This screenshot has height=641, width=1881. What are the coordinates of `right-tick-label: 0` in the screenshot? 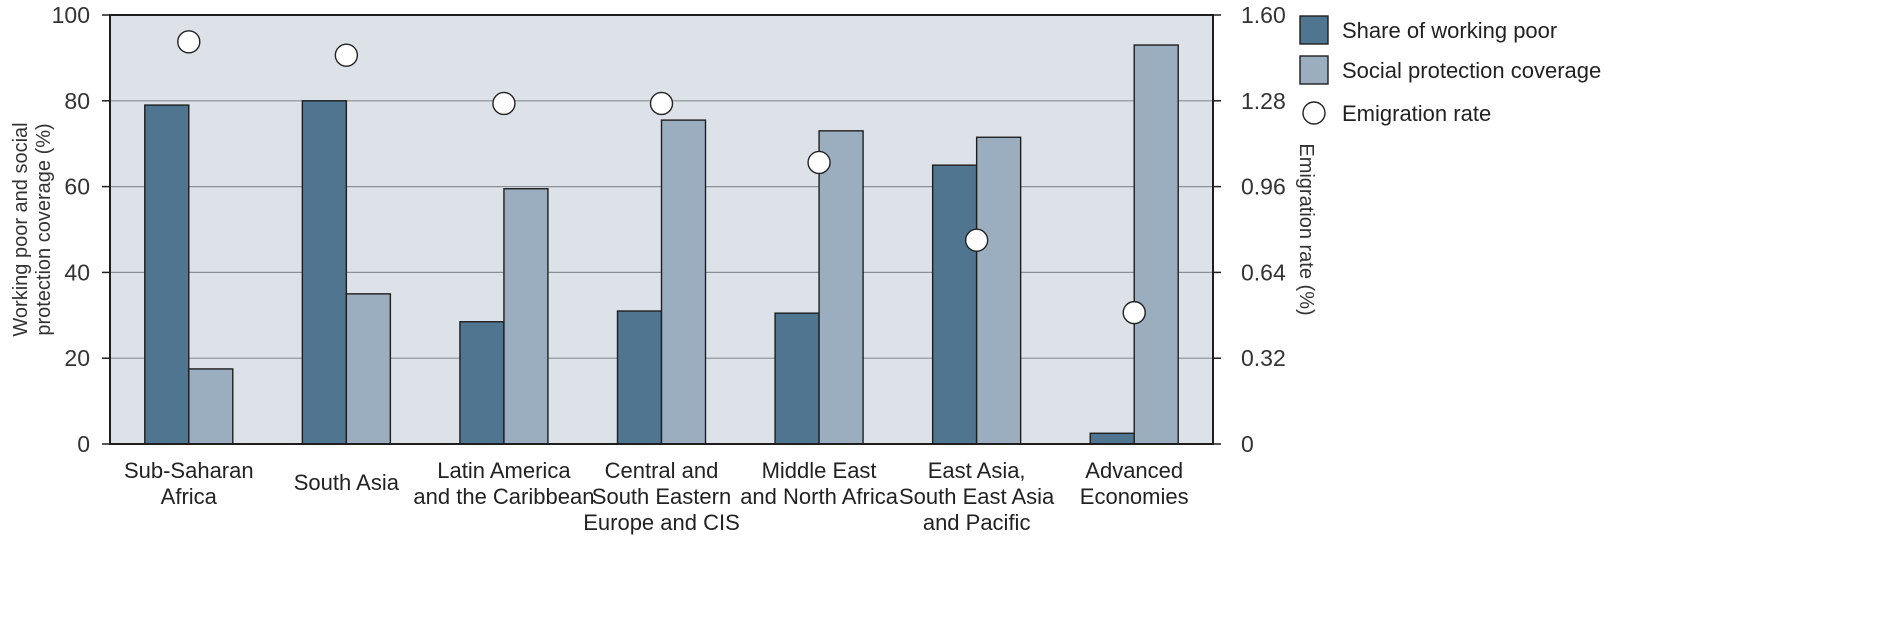 It's located at (1247, 444).